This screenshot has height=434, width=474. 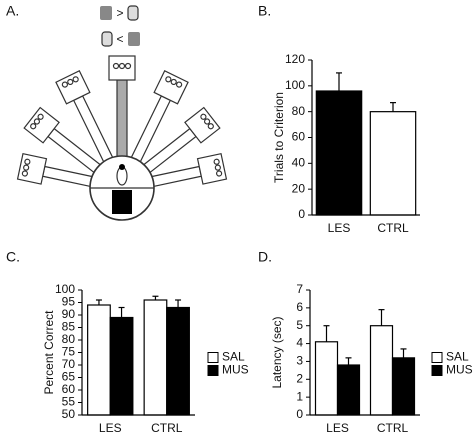 I want to click on panel-label: C., so click(x=13, y=257).